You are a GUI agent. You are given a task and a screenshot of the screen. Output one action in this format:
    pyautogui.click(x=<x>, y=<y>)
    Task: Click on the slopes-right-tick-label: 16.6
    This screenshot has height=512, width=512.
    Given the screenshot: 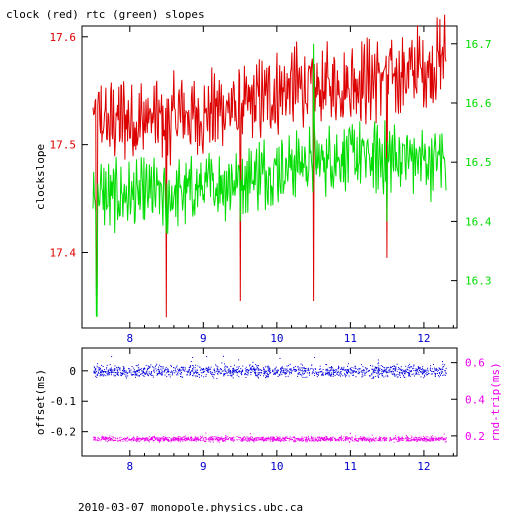 What is the action you would take?
    pyautogui.click(x=478, y=103)
    